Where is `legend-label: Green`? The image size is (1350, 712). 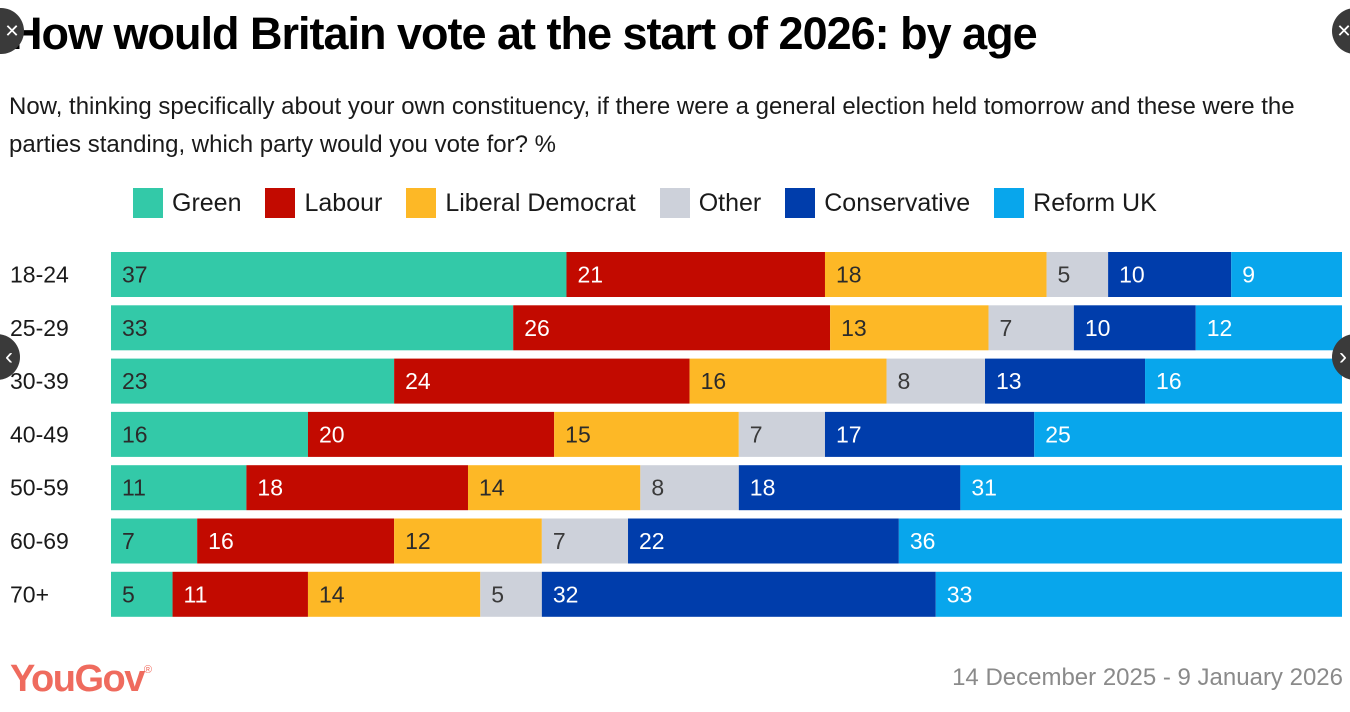 legend-label: Green is located at coordinates (207, 202).